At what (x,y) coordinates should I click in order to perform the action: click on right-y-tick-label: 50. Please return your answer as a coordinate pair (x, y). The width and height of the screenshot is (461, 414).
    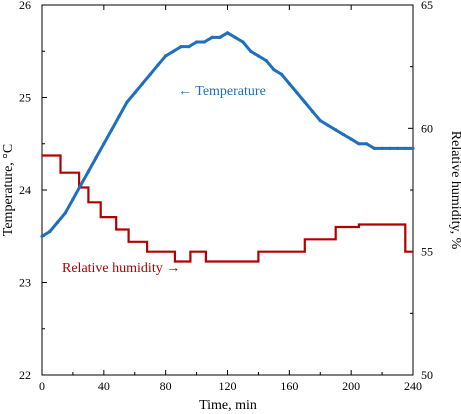
    Looking at the image, I should click on (427, 375).